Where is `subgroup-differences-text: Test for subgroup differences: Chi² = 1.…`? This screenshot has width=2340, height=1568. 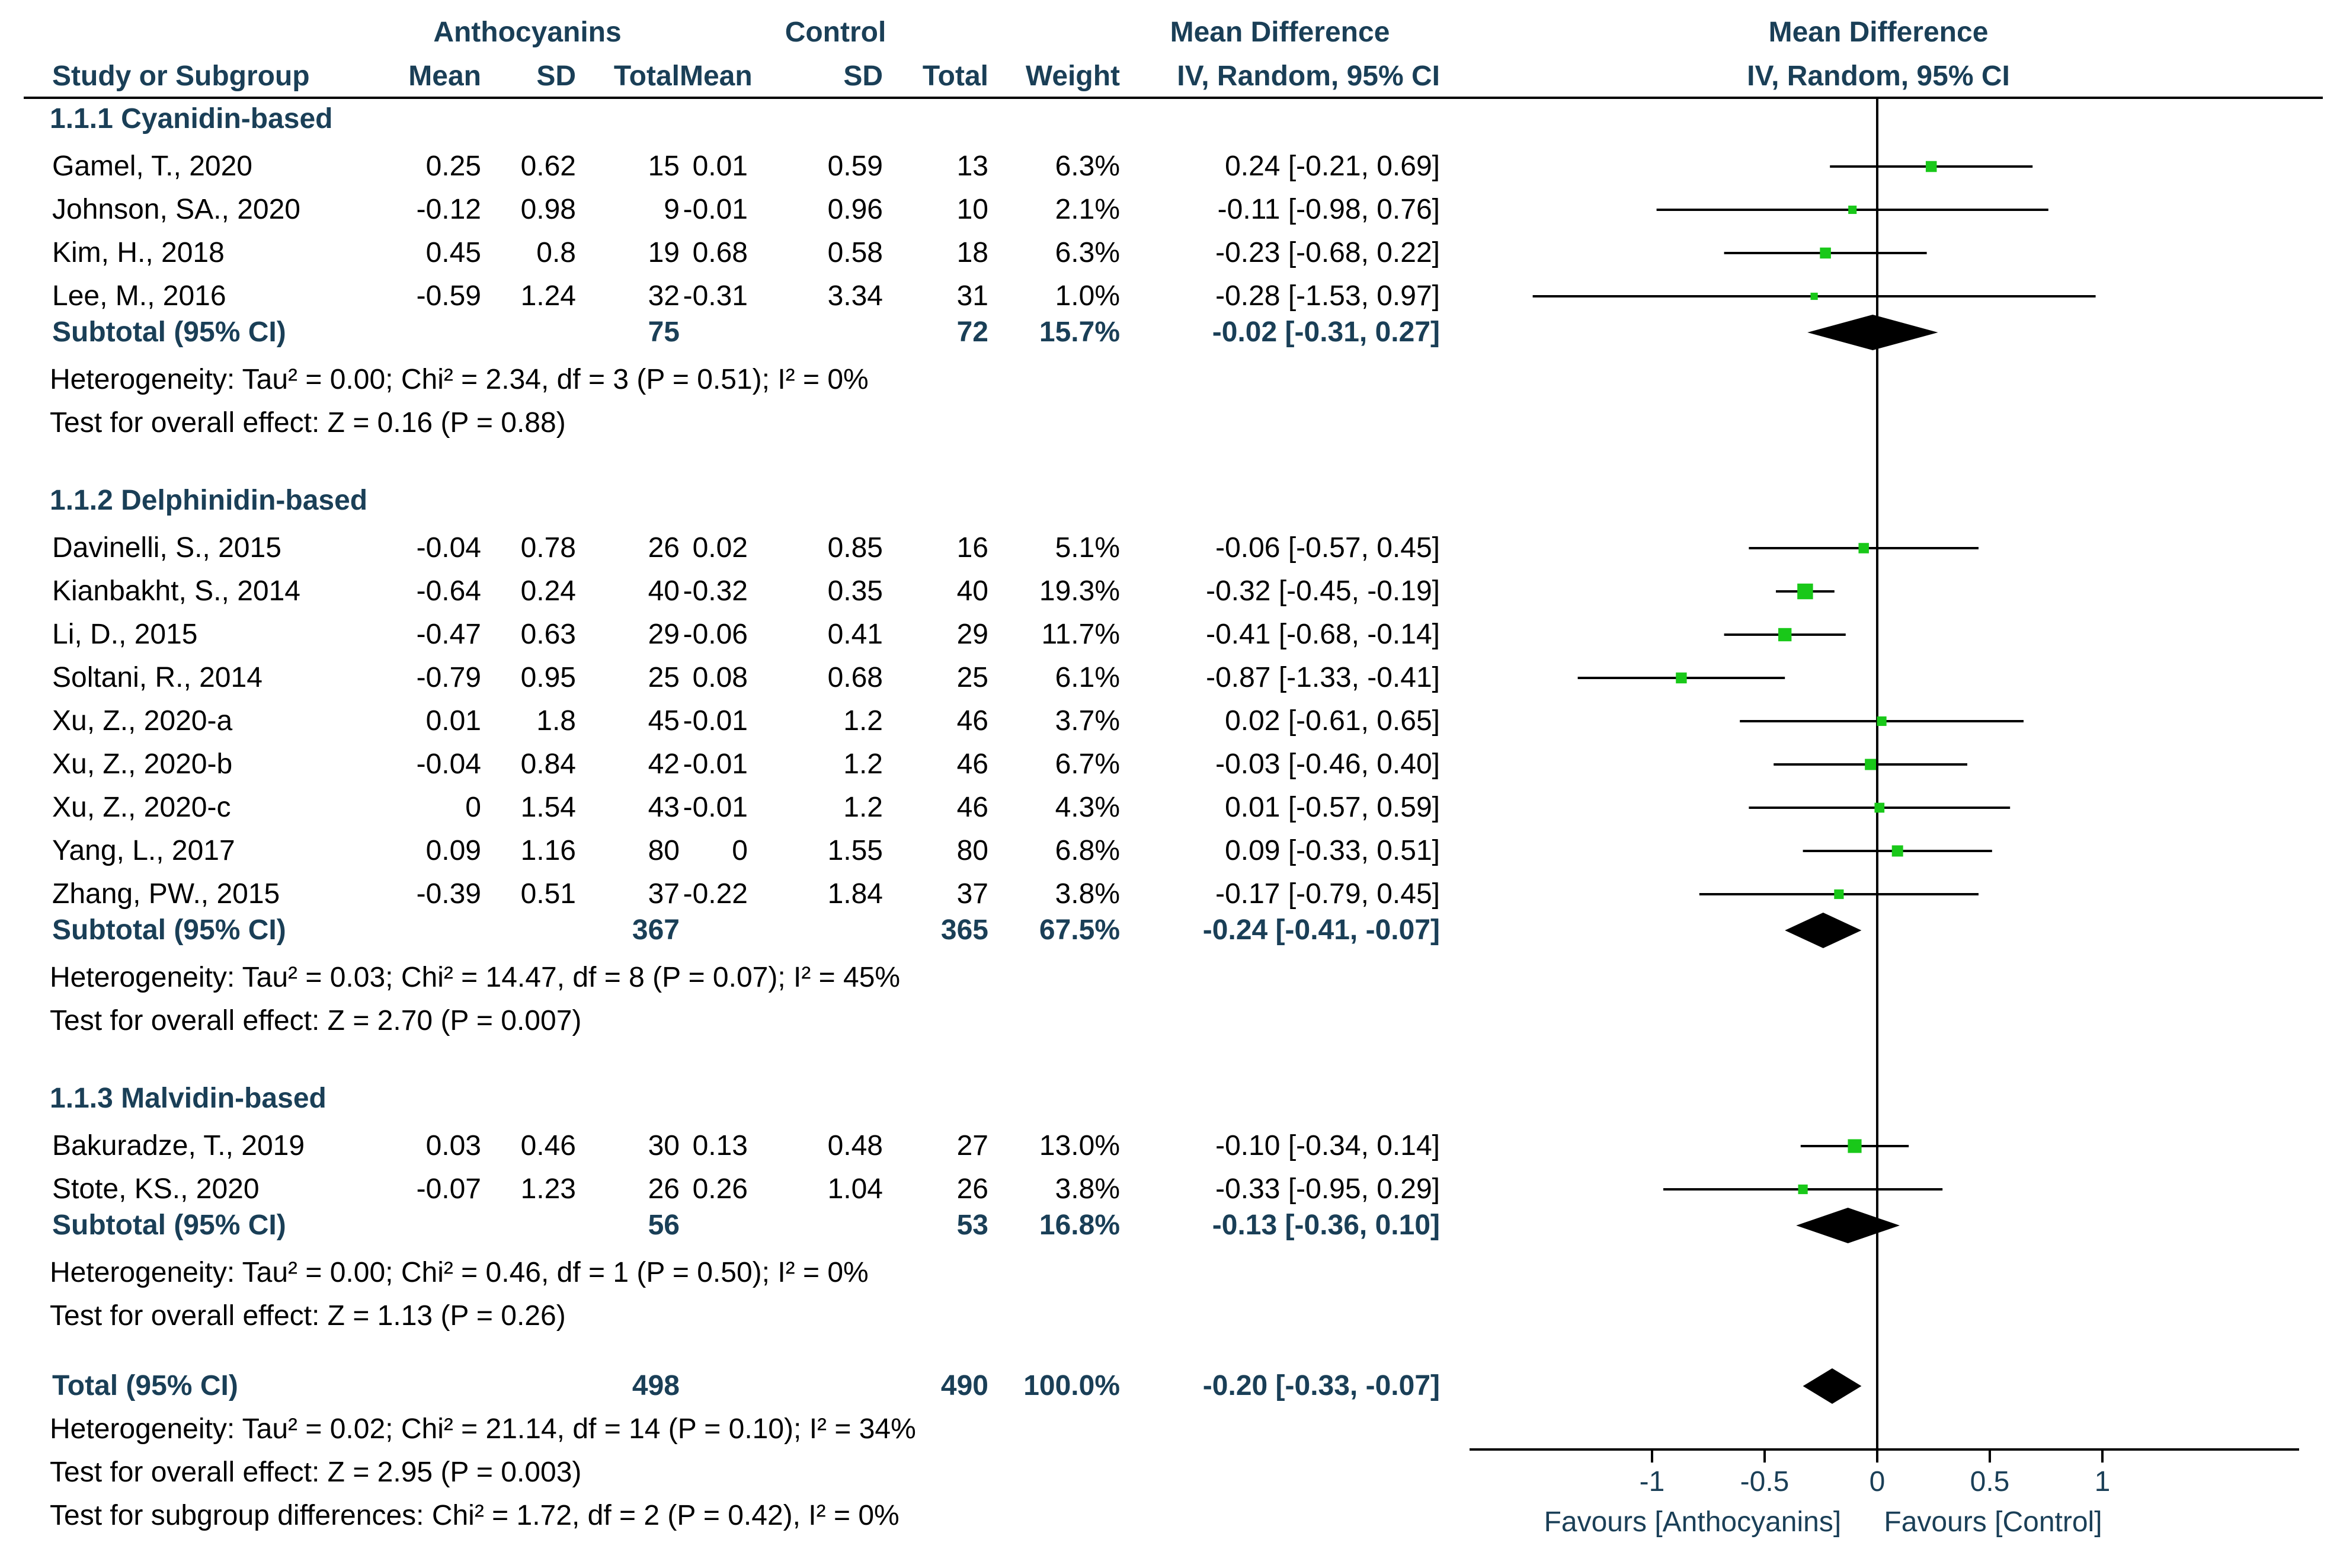 subgroup-differences-text: Test for subgroup differences: Chi² = 1.… is located at coordinates (474, 1515).